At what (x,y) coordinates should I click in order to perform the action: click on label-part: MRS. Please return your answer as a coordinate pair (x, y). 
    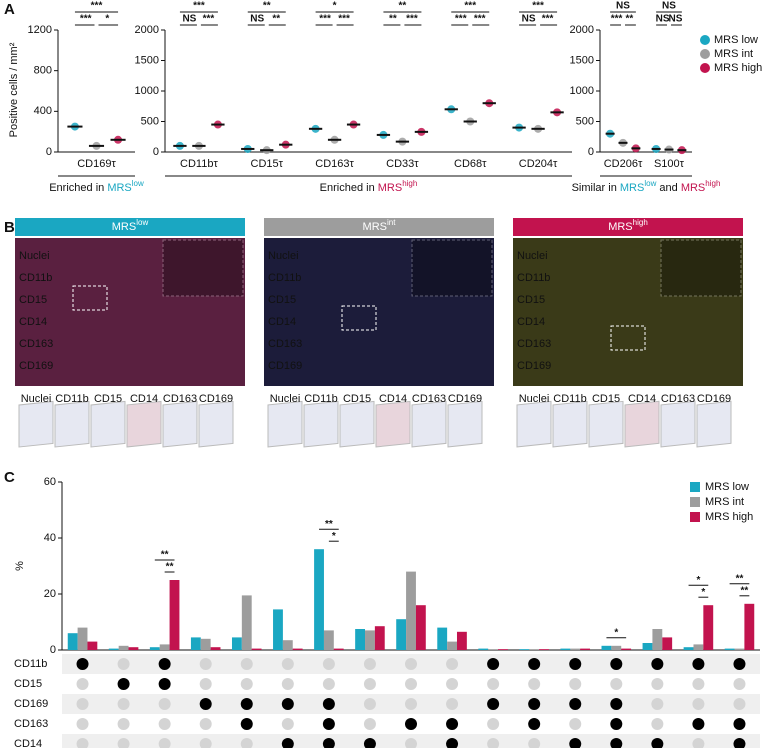
    Looking at the image, I should click on (390, 188).